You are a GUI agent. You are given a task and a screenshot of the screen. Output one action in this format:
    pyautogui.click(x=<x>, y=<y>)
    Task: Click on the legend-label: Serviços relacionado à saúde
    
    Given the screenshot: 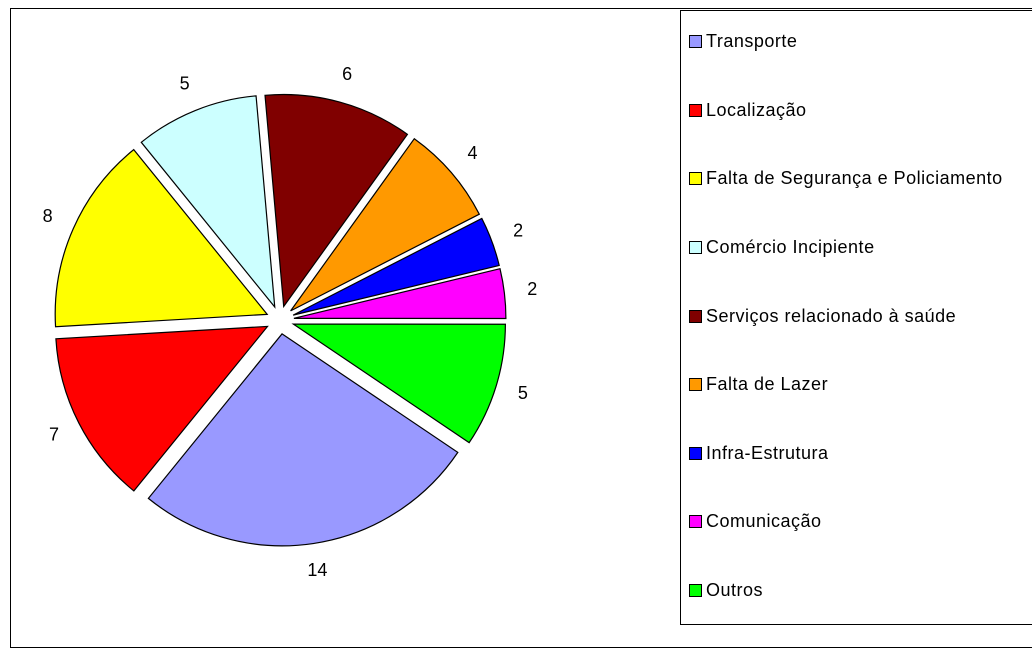 What is the action you would take?
    pyautogui.click(x=831, y=315)
    